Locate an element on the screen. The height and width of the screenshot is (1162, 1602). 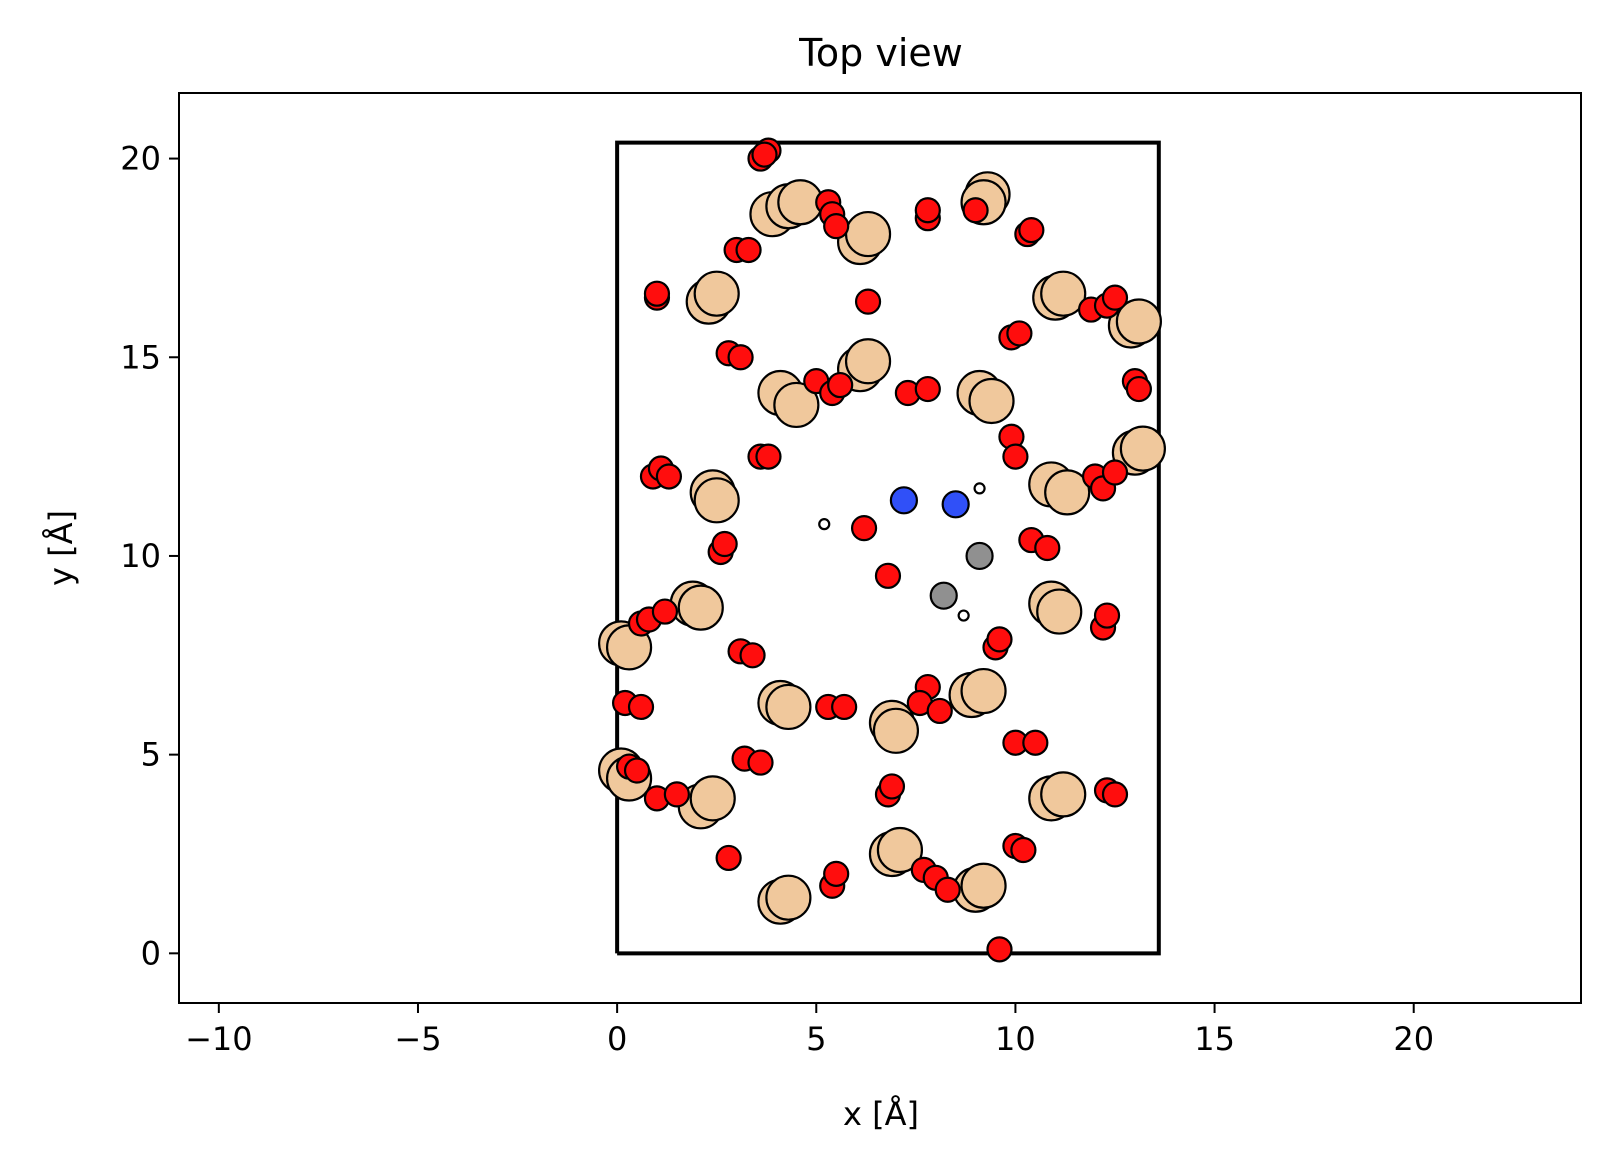
gray-atom-series is located at coordinates (961, 575).